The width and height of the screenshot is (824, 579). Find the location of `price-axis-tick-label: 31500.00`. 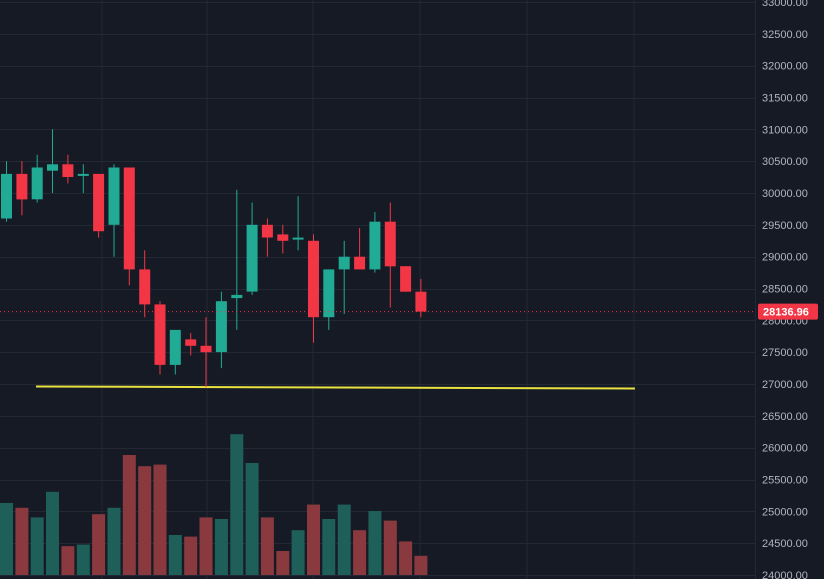

price-axis-tick-label: 31500.00 is located at coordinates (785, 99).